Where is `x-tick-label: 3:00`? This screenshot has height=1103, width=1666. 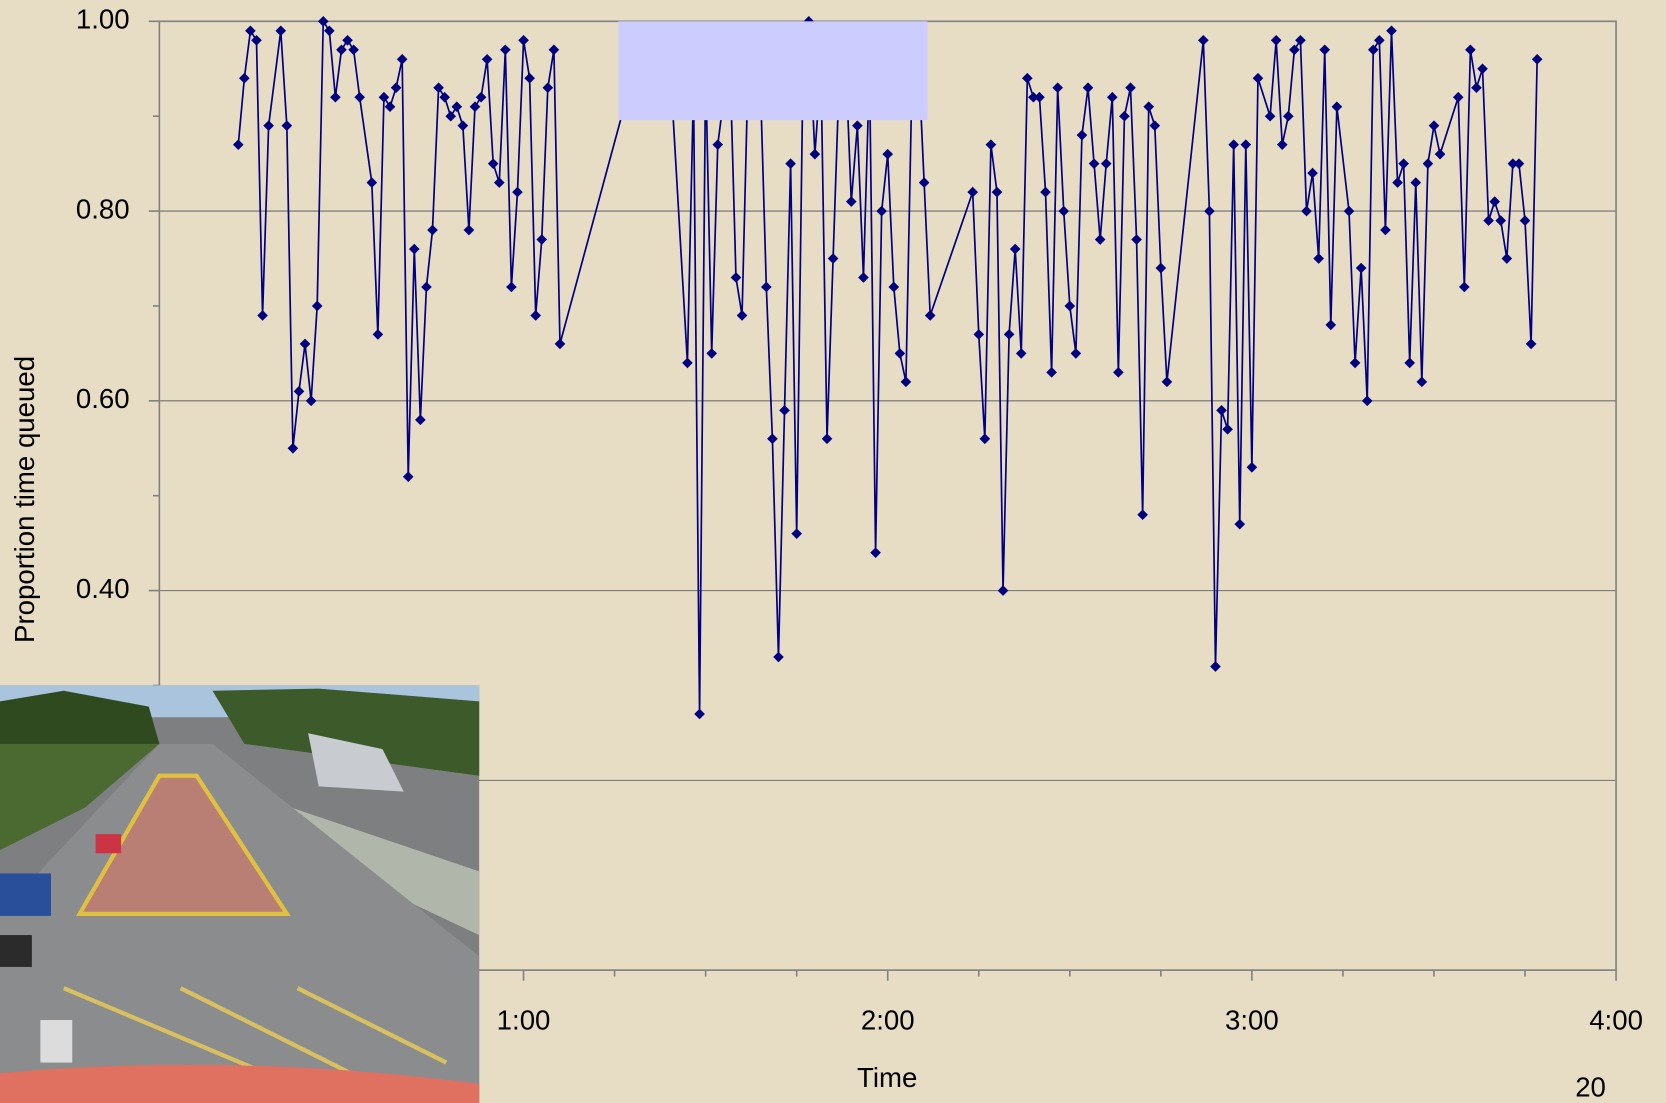 x-tick-label: 3:00 is located at coordinates (1252, 1019).